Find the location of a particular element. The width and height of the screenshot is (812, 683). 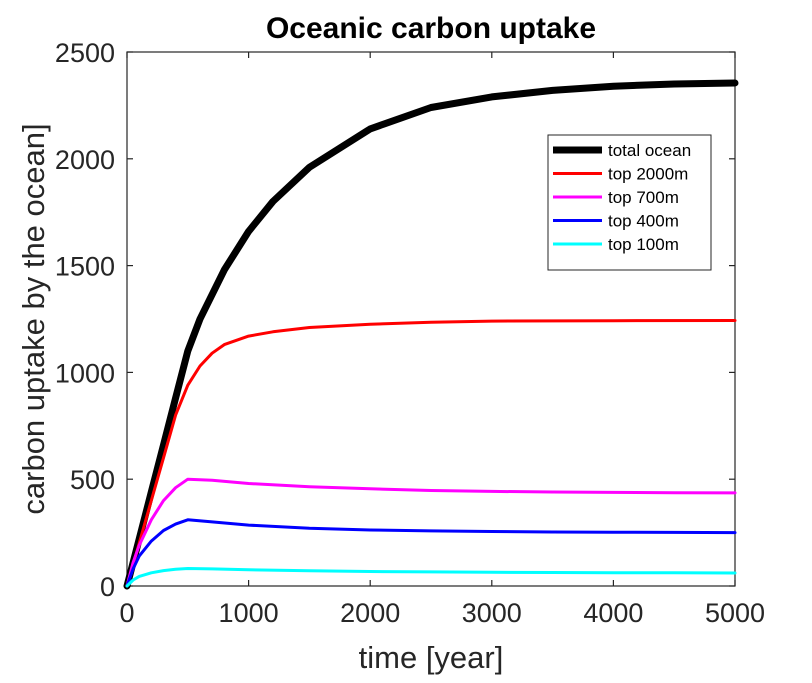

series-line-top-400m is located at coordinates (431, 553).